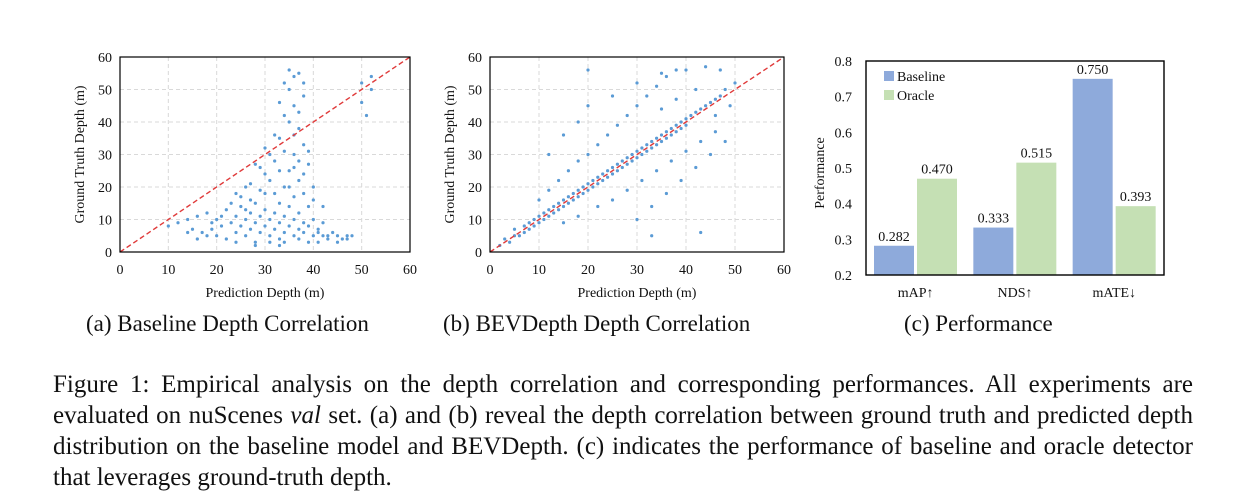 The image size is (1239, 500). What do you see at coordinates (475, 156) in the screenshot?
I see `y-tick-labels: 0 10 20 30 40 50 60` at bounding box center [475, 156].